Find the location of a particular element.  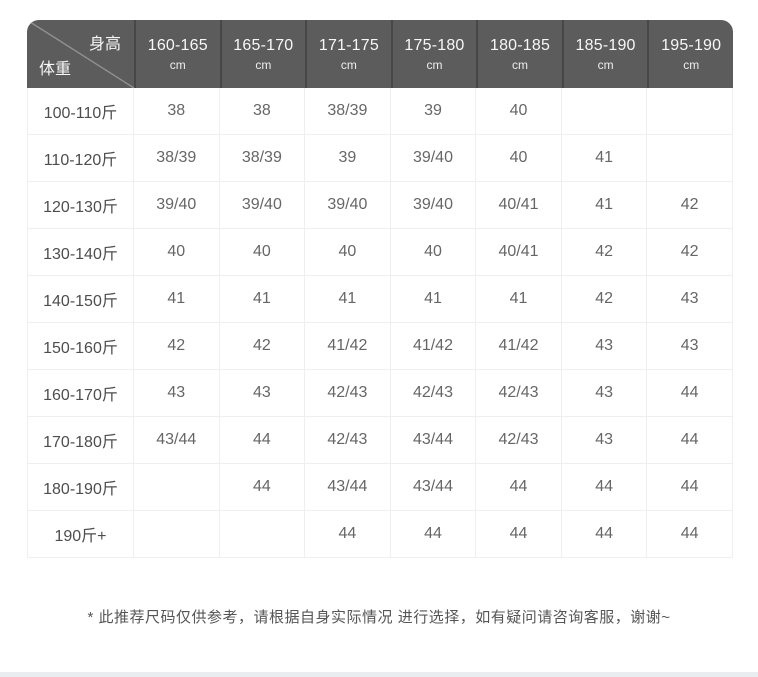

table-row: 140-150斤 41 41 41 41 41 42 43 is located at coordinates (380, 299).